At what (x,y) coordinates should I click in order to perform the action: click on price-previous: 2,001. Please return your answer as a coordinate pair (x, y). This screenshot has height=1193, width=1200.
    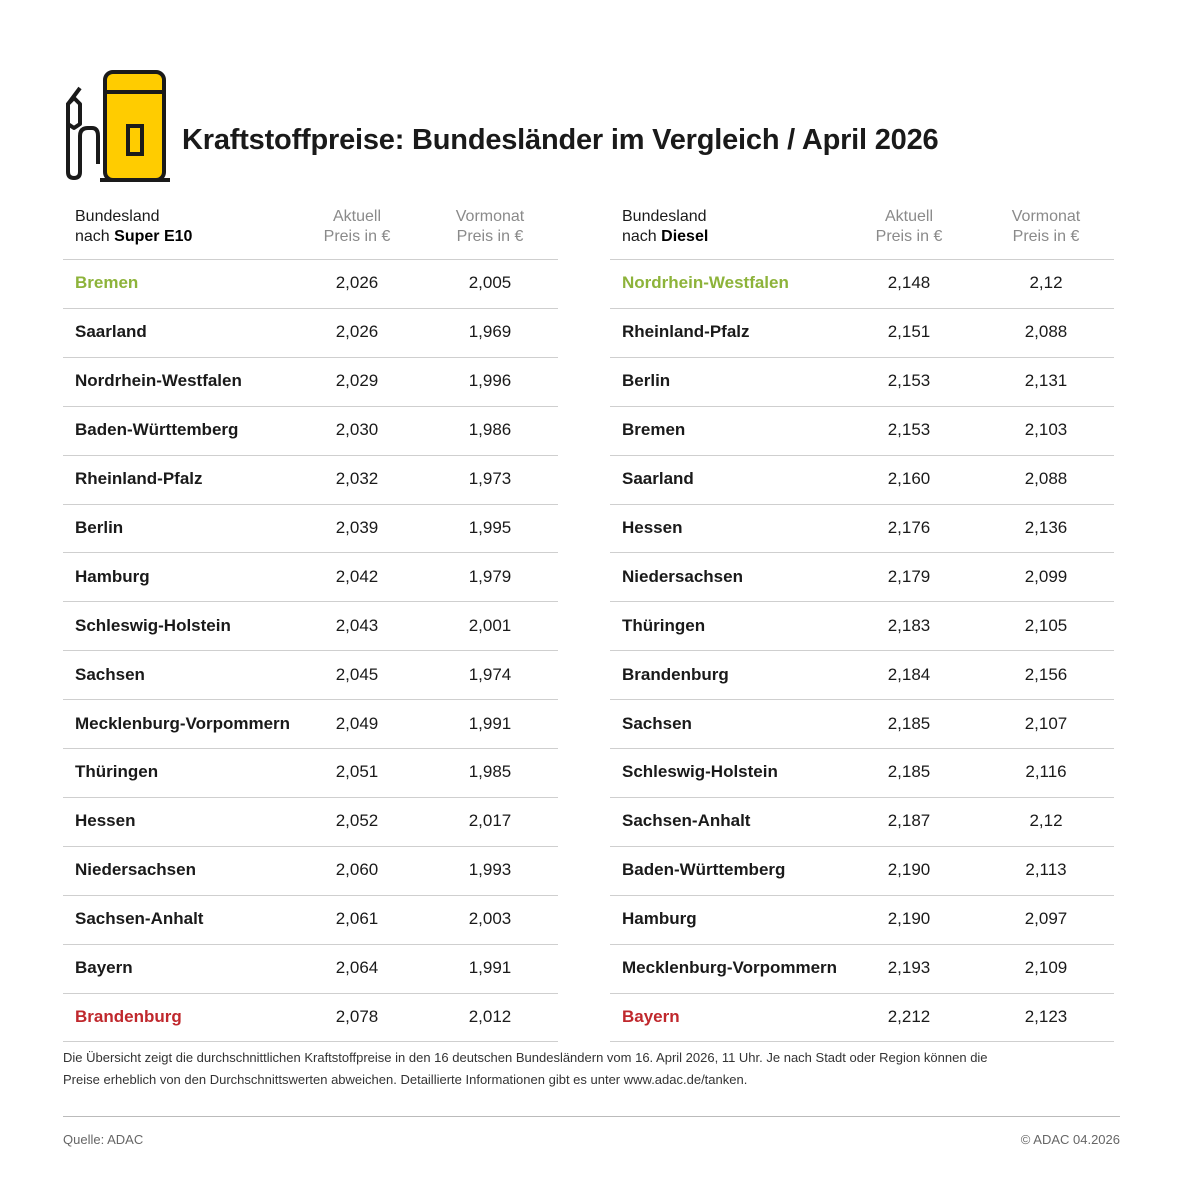
    Looking at the image, I should click on (490, 625).